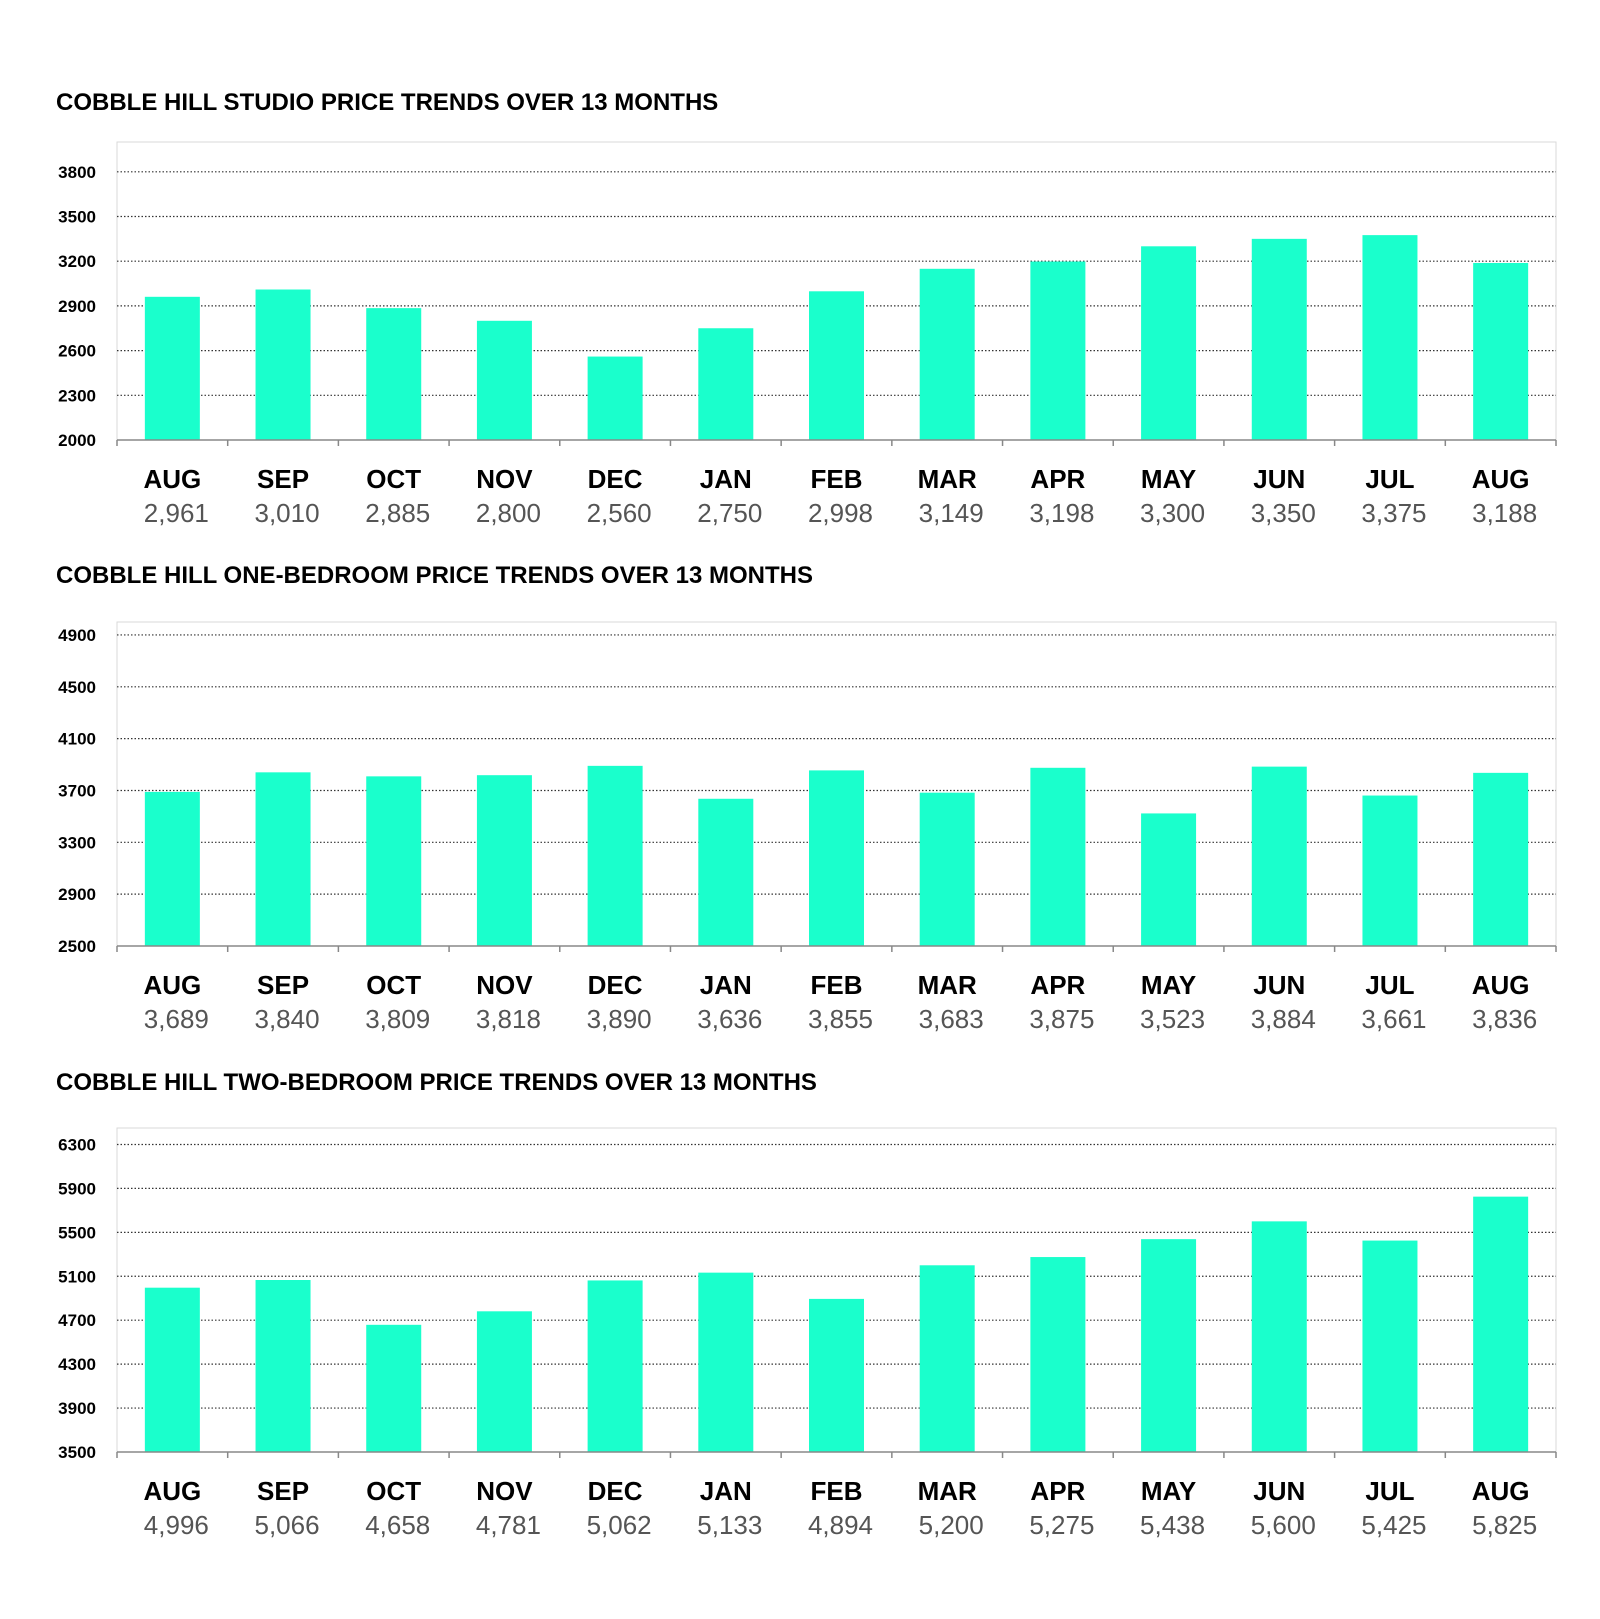  What do you see at coordinates (1279, 1491) in the screenshot?
I see `chart-3-month-label: JUN` at bounding box center [1279, 1491].